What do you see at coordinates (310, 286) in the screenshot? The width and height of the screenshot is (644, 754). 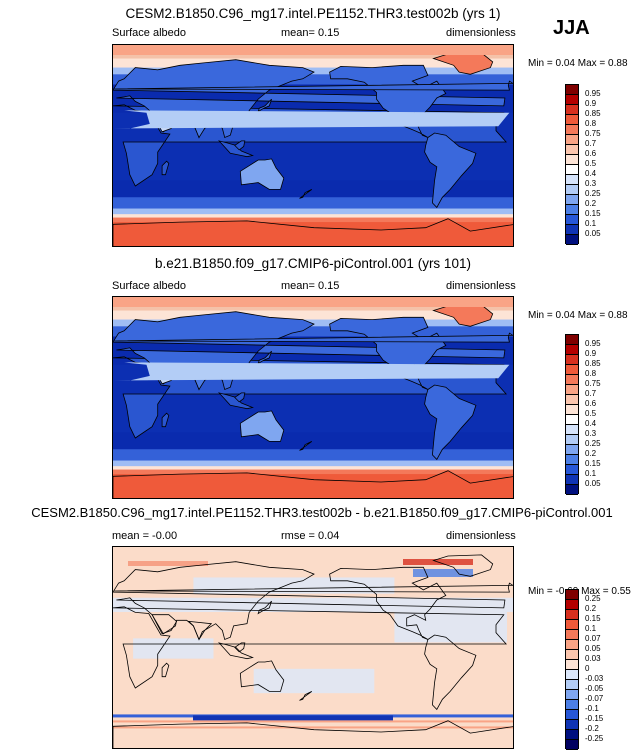 I see `panel2-mean-label: mean= 0.15` at bounding box center [310, 286].